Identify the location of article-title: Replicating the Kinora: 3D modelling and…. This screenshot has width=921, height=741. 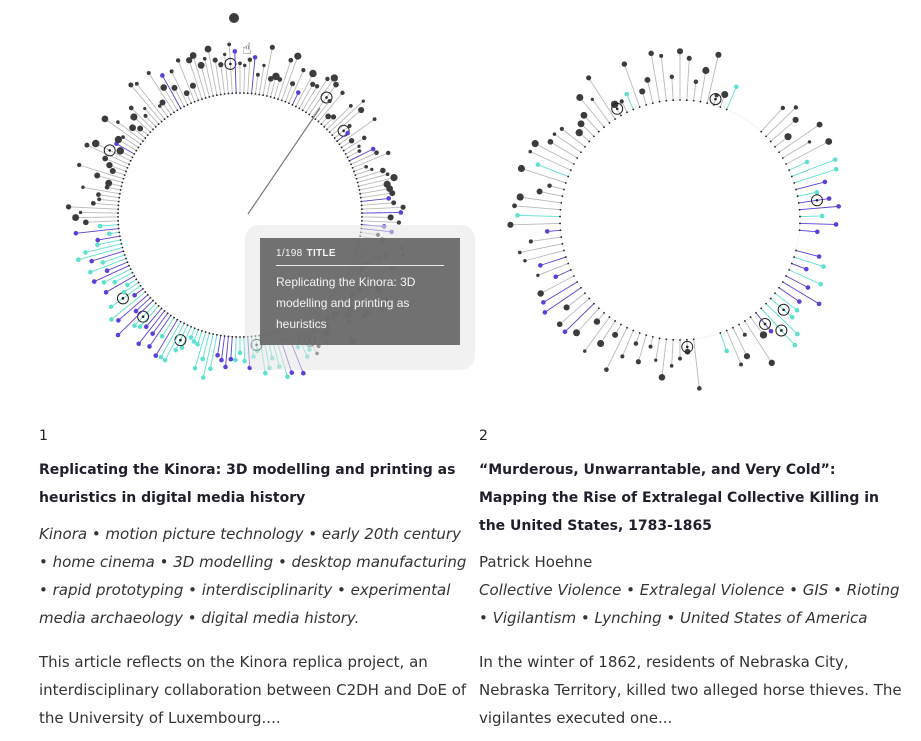
(247, 484).